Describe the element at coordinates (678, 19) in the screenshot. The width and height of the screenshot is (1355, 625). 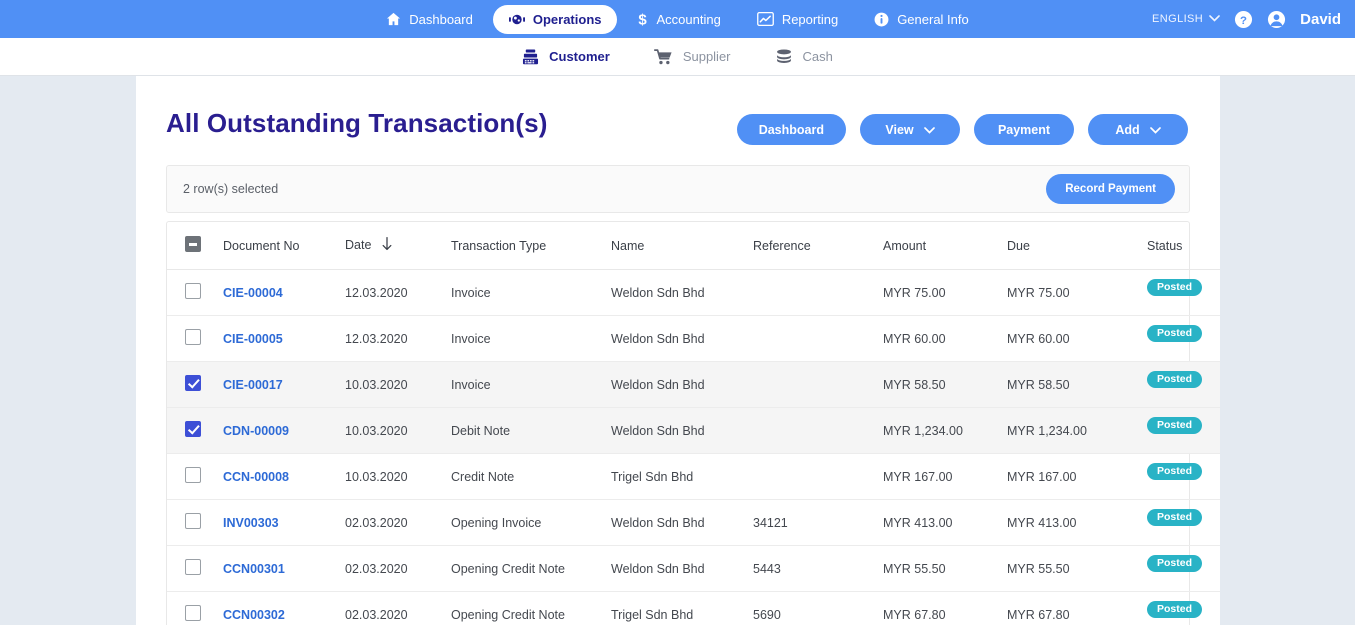
I see `nav-item-accounting: $ Accounting` at that location.